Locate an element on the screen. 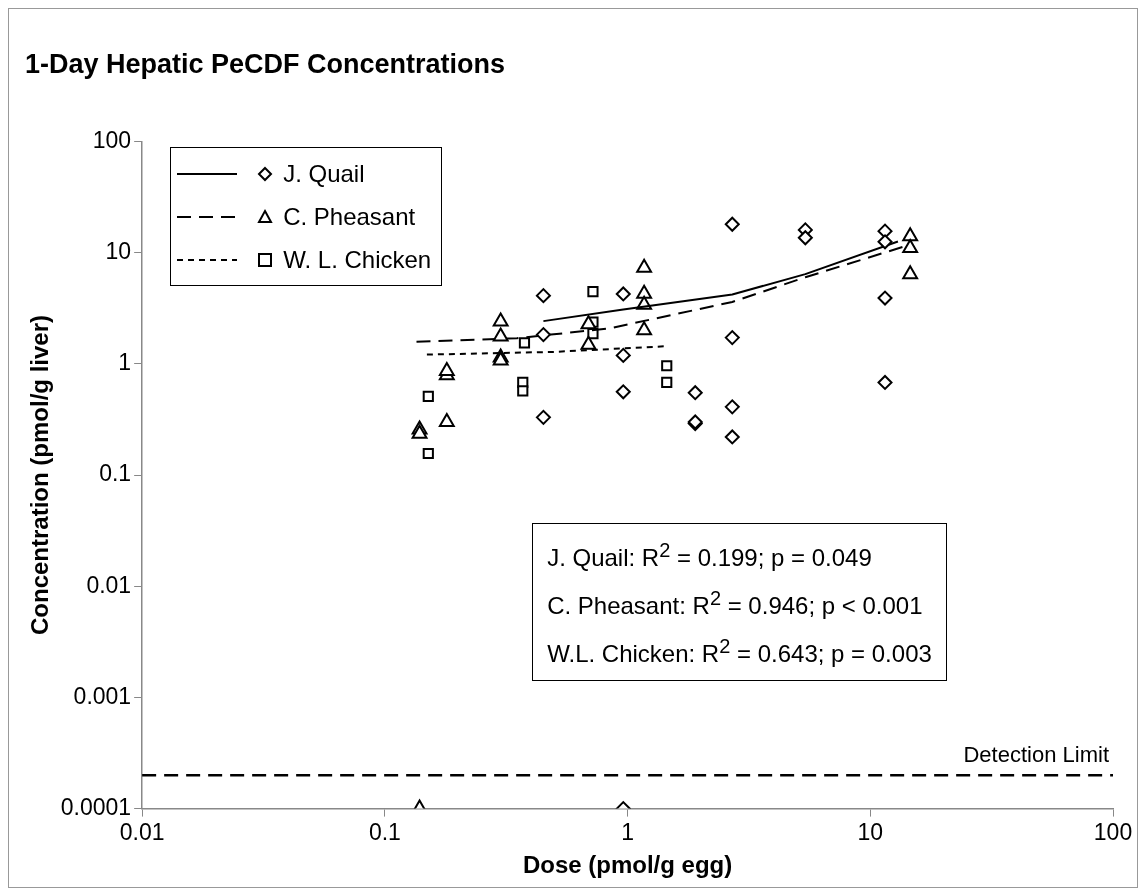  legend-label: J. Quail is located at coordinates (324, 173).